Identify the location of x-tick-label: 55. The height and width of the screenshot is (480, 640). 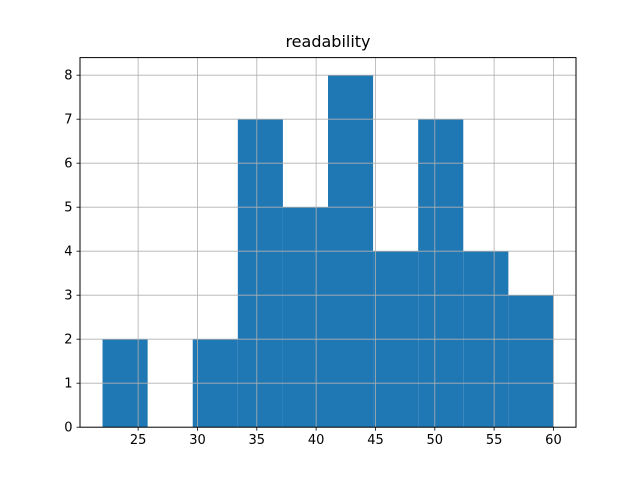
(494, 440).